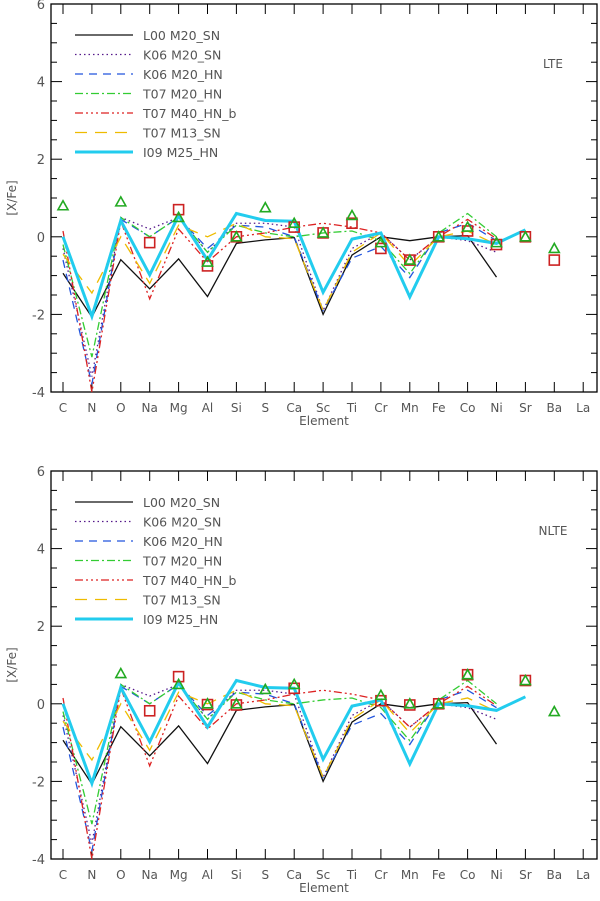 The height and width of the screenshot is (901, 600). What do you see at coordinates (324, 421) in the screenshot?
I see `x-axis-label: Element` at bounding box center [324, 421].